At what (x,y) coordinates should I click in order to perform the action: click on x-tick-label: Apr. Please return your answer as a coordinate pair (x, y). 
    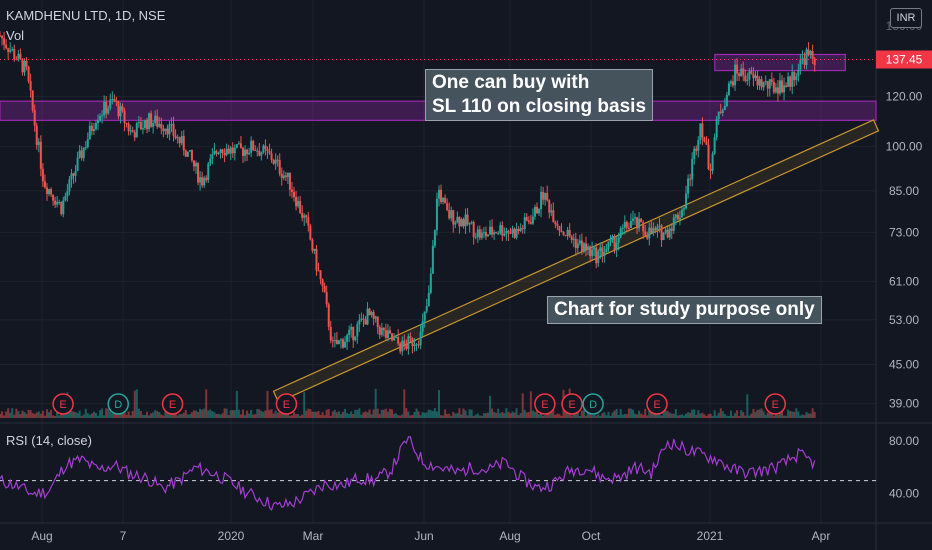
    Looking at the image, I should click on (821, 536).